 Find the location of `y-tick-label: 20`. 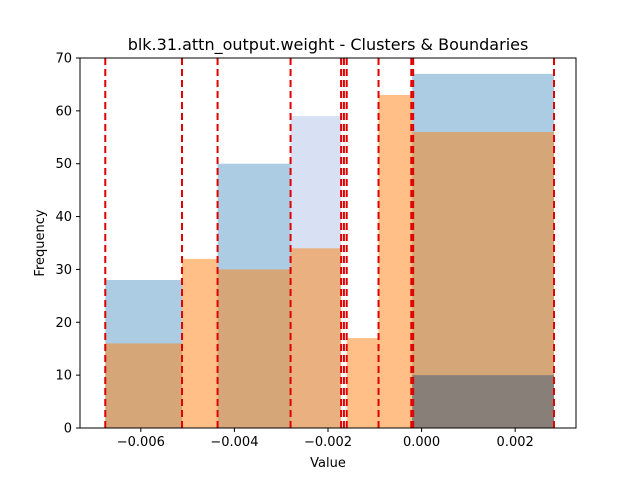

y-tick-label: 20 is located at coordinates (63, 323).